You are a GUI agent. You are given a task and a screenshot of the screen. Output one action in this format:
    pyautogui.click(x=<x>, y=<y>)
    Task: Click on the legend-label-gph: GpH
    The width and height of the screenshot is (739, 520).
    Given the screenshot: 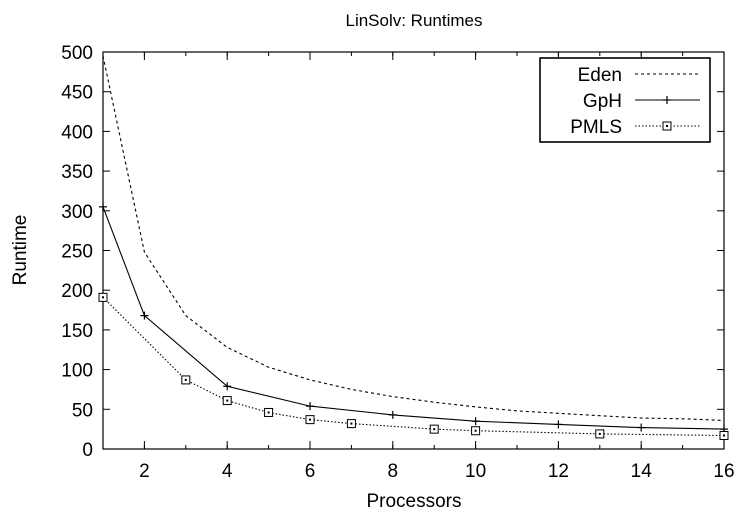 What is the action you would take?
    pyautogui.click(x=602, y=101)
    